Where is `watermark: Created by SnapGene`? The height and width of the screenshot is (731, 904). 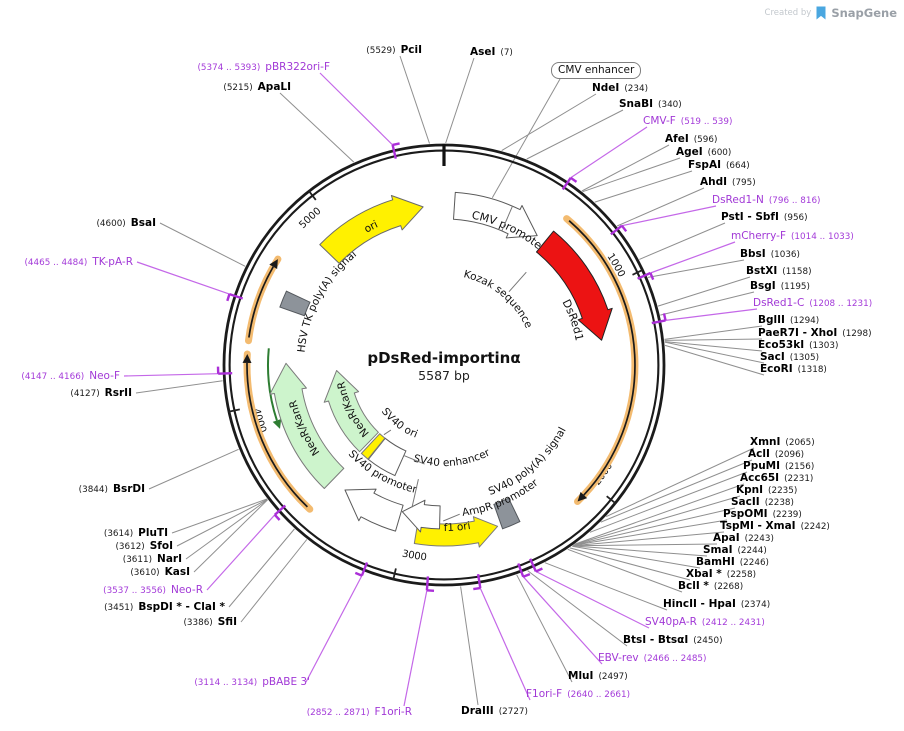 watermark: Created by SnapGene is located at coordinates (831, 13).